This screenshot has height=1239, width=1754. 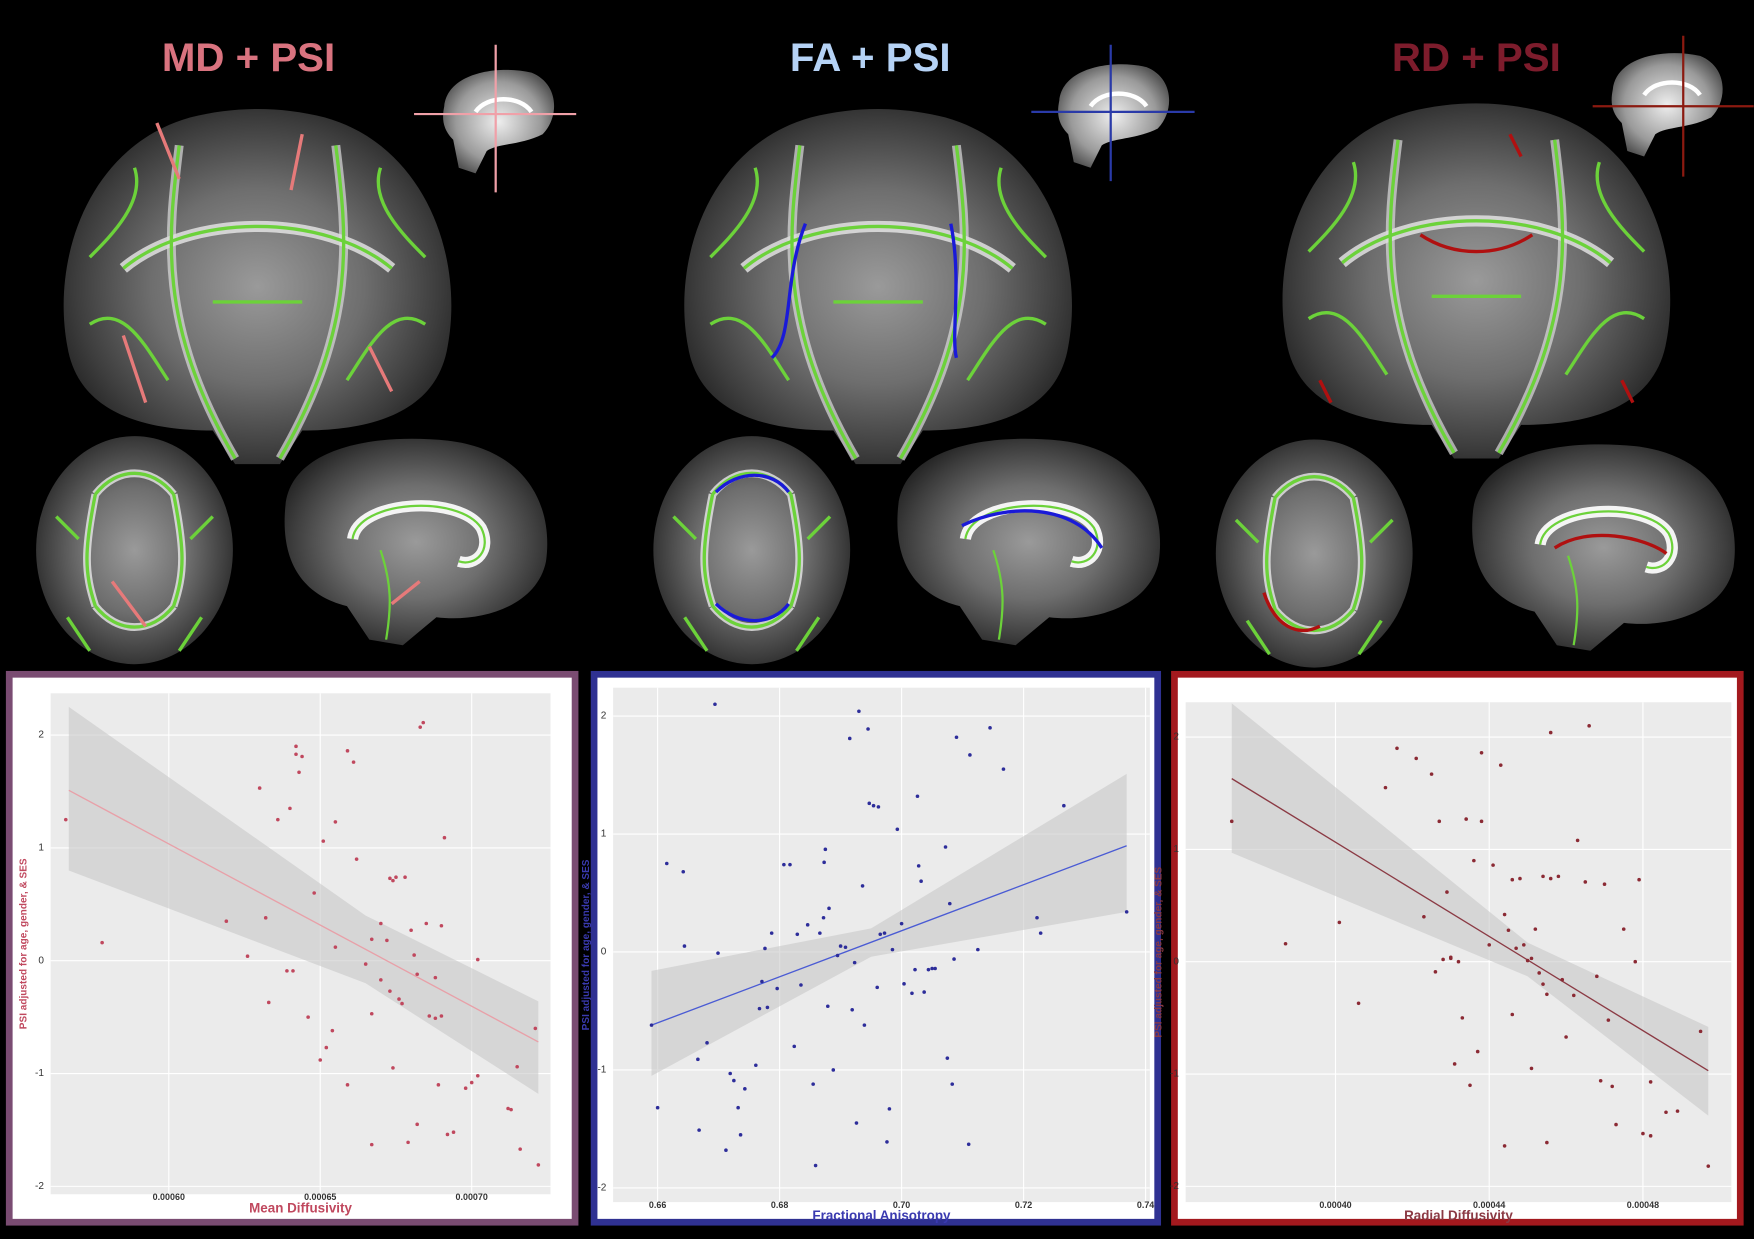 I want to click on y-tick-label: 2, so click(x=604, y=716).